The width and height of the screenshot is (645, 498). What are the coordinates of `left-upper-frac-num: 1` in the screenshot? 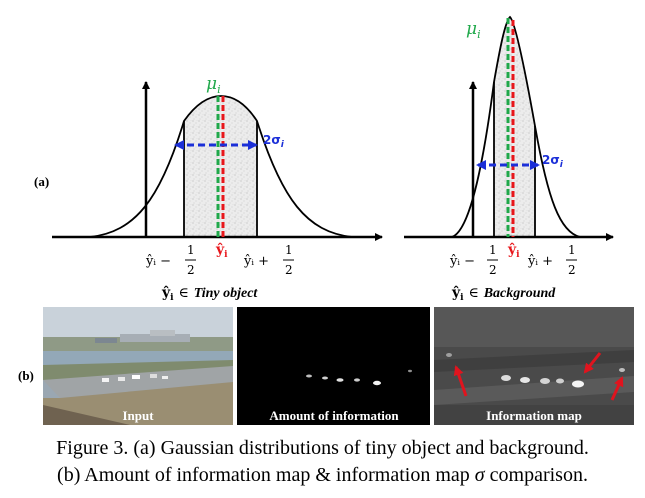 It's located at (289, 250).